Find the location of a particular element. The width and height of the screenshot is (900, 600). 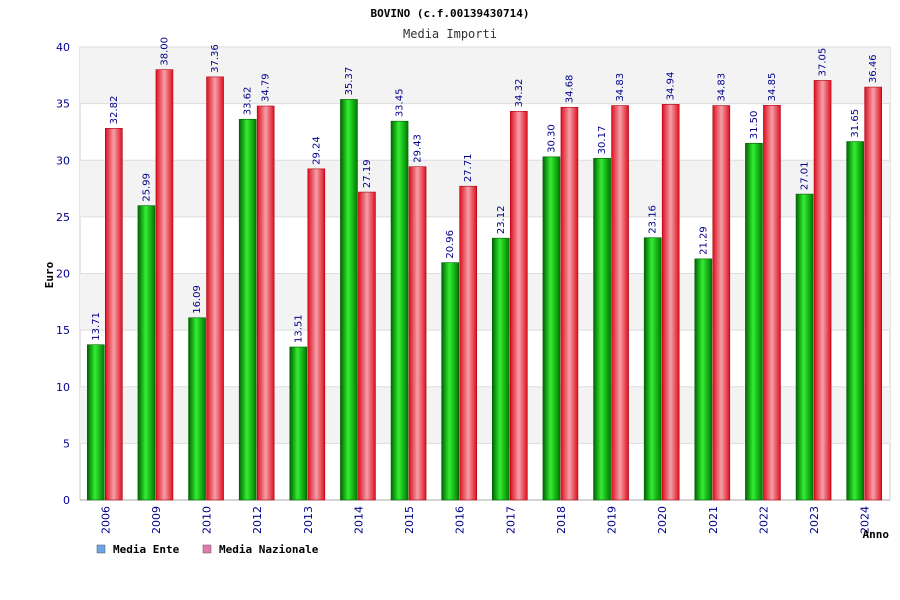

y-tick-label: 0 is located at coordinates (66, 500).